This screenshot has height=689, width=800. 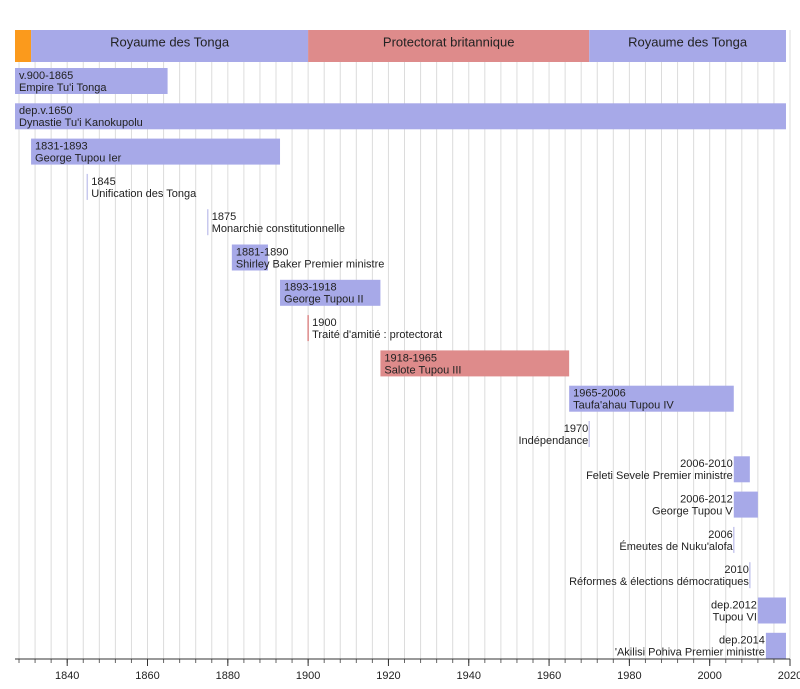 What do you see at coordinates (78, 159) in the screenshot?
I see `event-name: George Tupou Ier` at bounding box center [78, 159].